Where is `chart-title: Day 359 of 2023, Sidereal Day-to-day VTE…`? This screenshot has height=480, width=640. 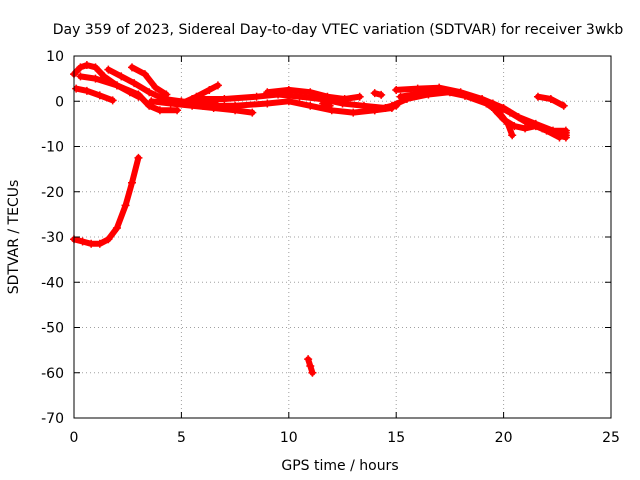 chart-title: Day 359 of 2023, Sidereal Day-to-day VTE… is located at coordinates (338, 30).